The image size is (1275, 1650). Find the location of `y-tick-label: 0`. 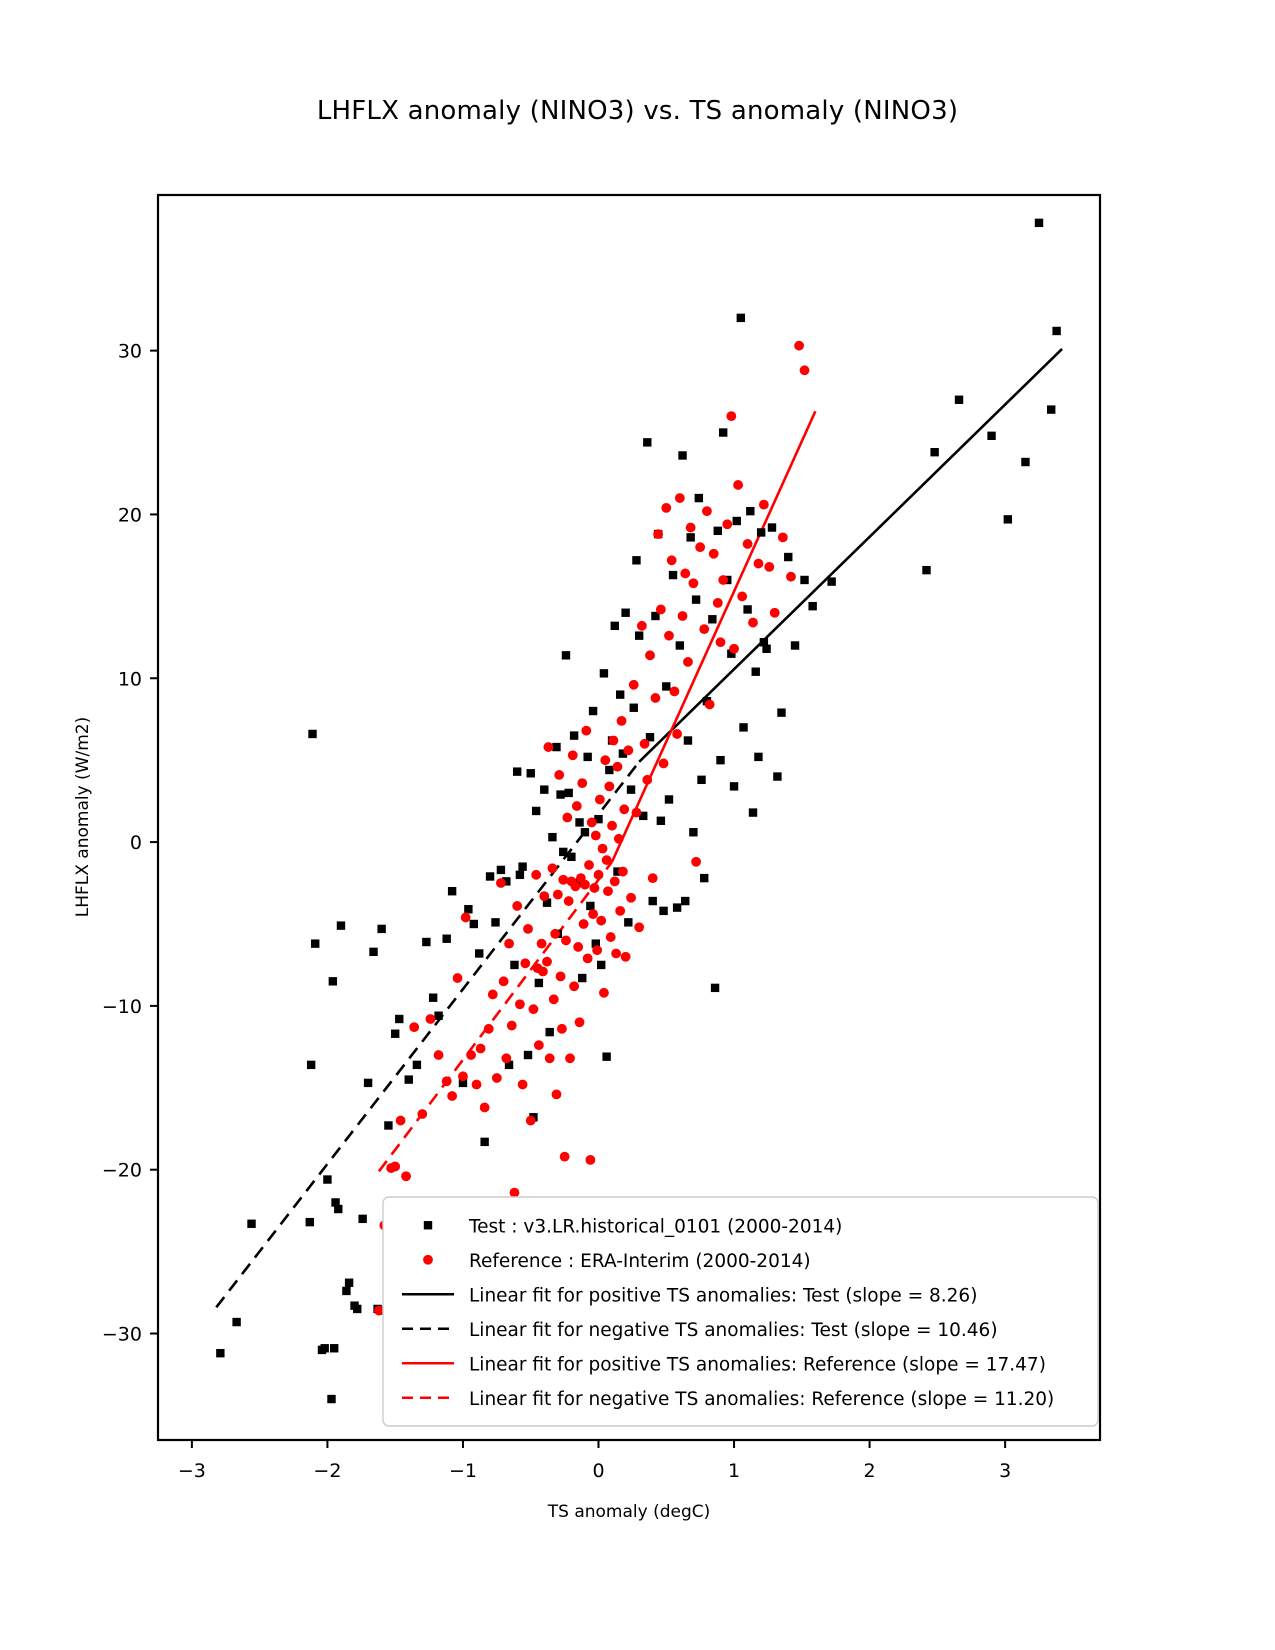

y-tick-label: 0 is located at coordinates (136, 843).